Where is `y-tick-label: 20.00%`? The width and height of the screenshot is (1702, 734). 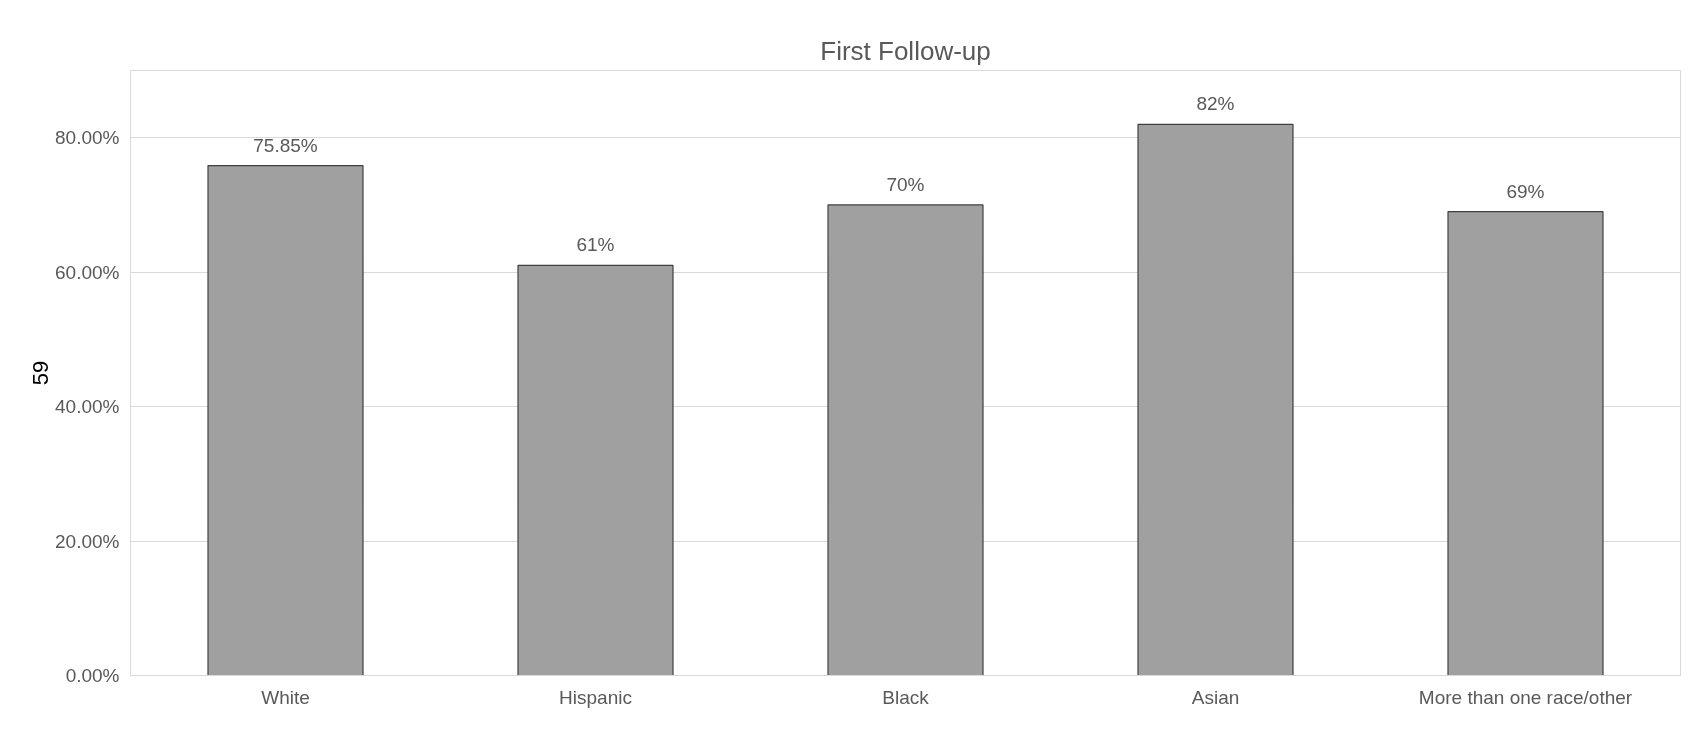
y-tick-label: 20.00% is located at coordinates (87, 541).